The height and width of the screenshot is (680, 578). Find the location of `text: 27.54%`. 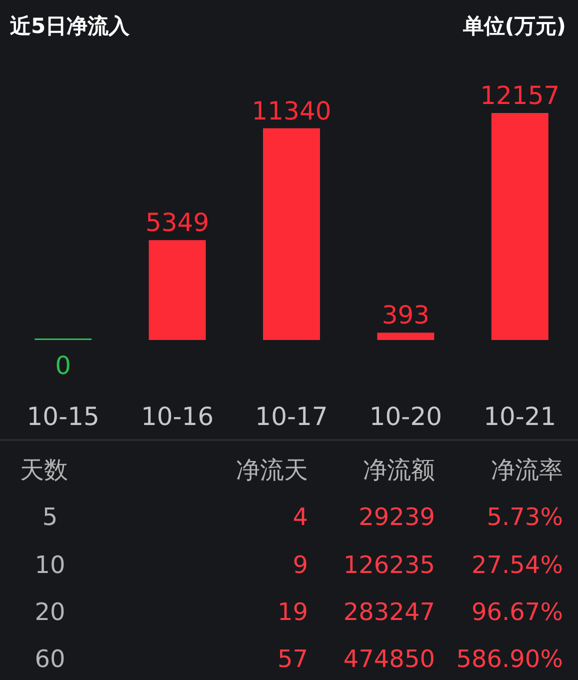

text: 27.54% is located at coordinates (517, 565).